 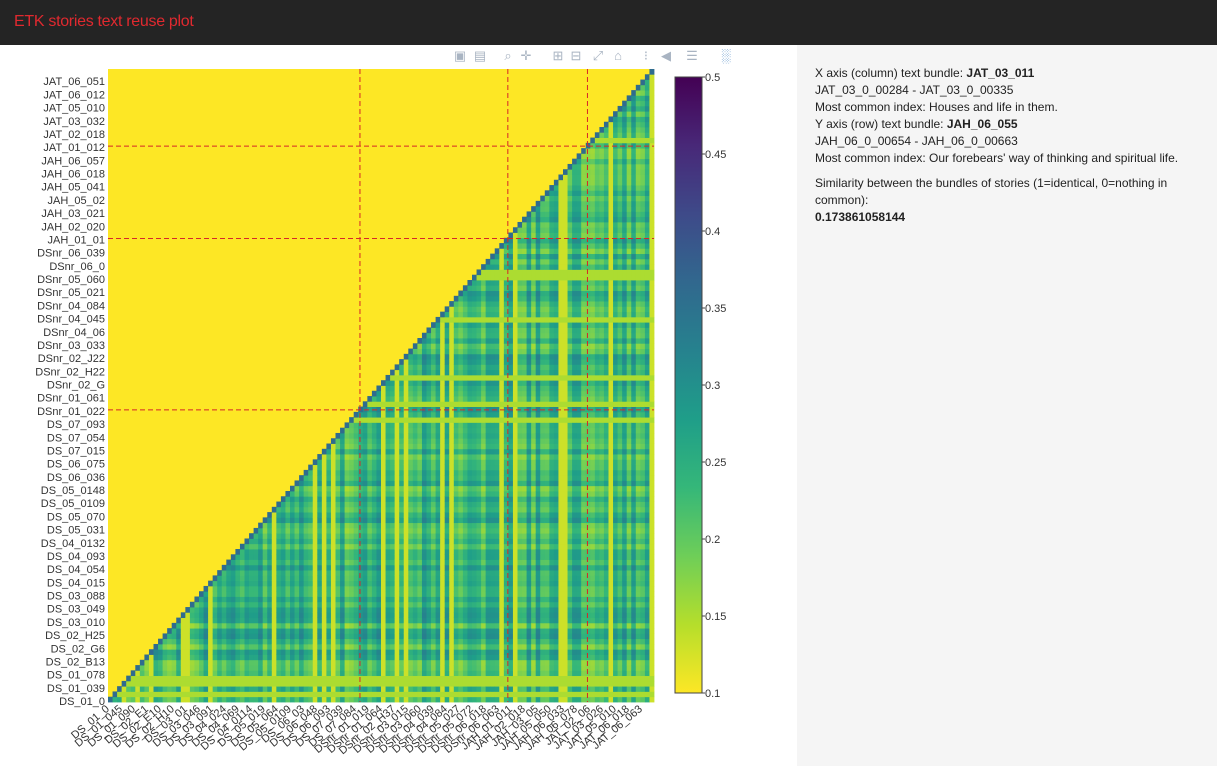 I want to click on zoom-in-icon: ⊞, so click(x=558, y=55).